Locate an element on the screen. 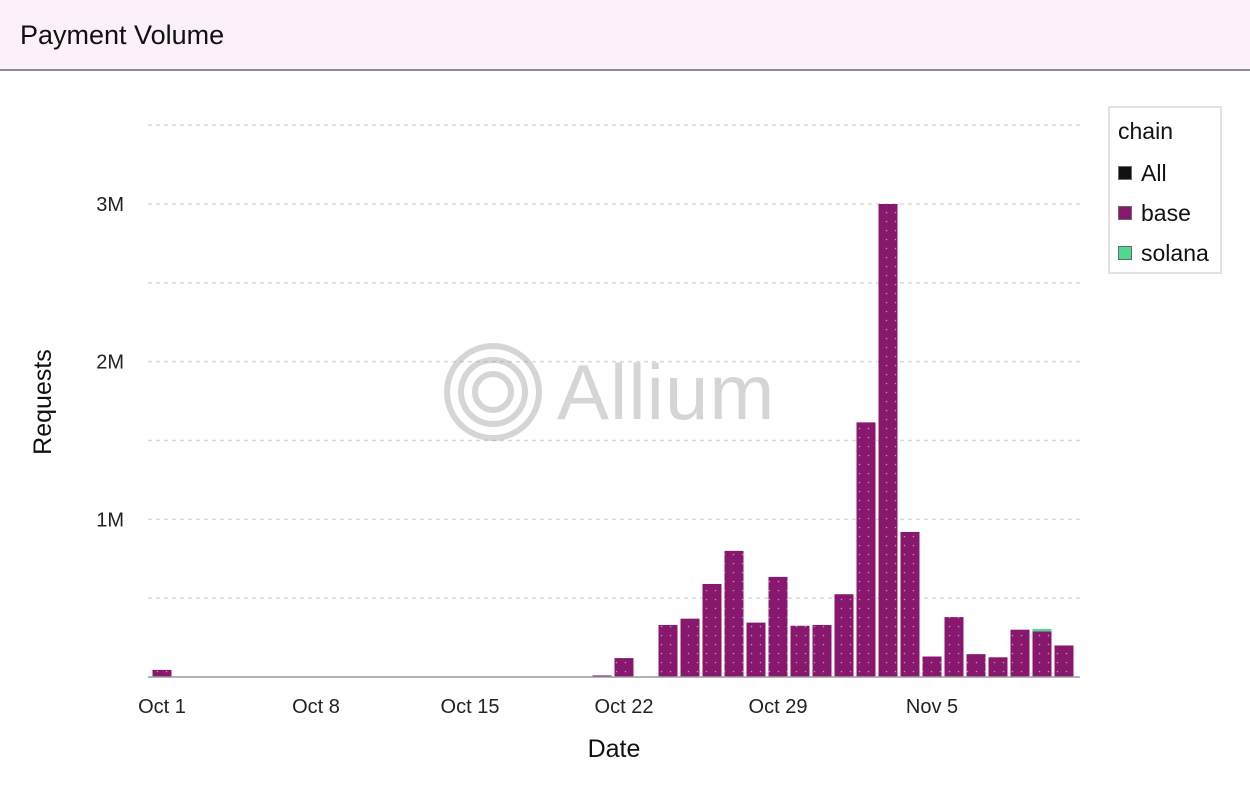  x-axis-label: Date is located at coordinates (614, 749).